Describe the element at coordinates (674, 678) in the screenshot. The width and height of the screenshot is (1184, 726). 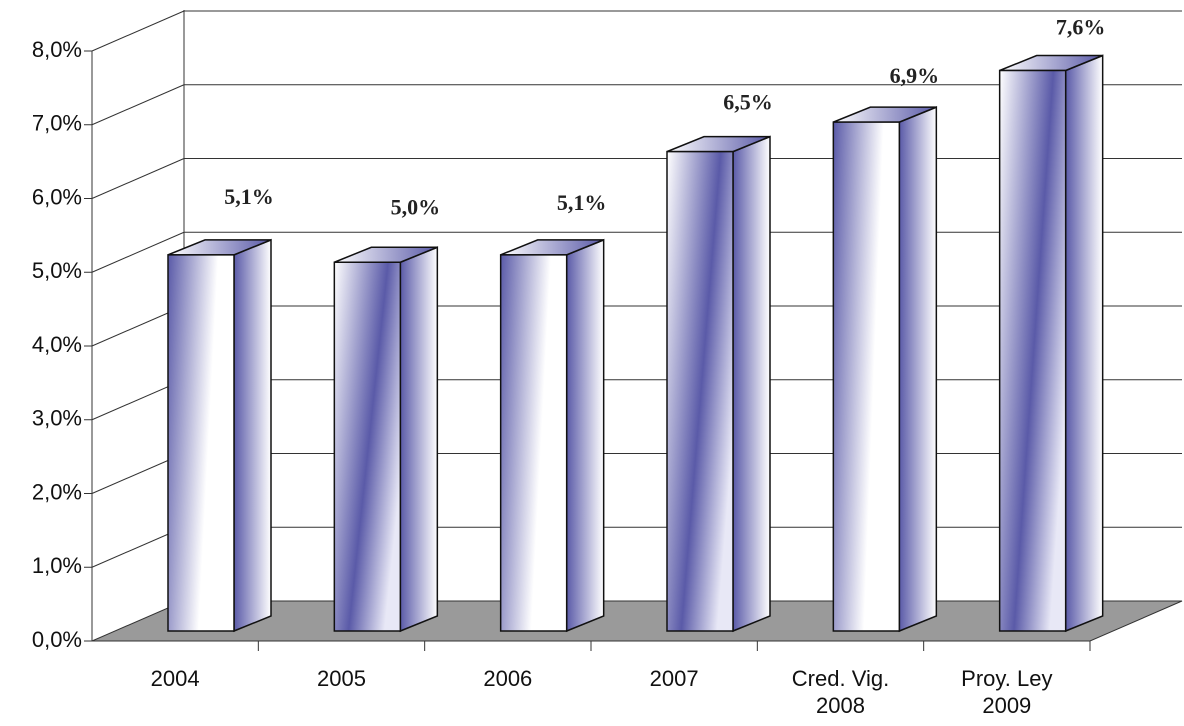
I see `x-tick-label: 2007` at that location.